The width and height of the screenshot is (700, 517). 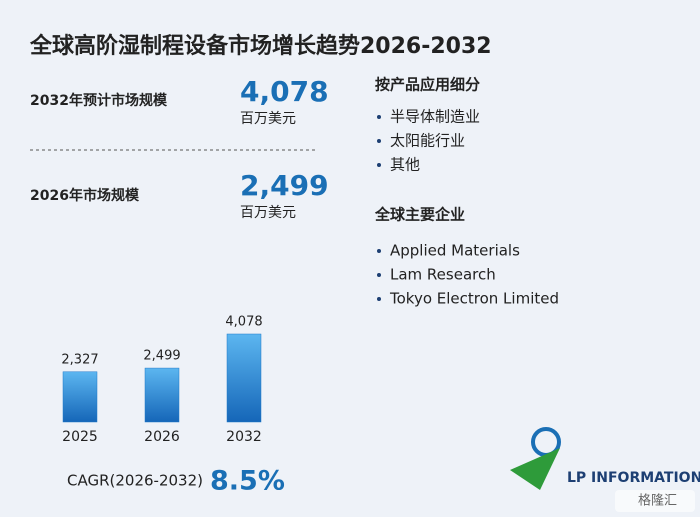 What do you see at coordinates (405, 165) in the screenshot?
I see `list-item: 其他` at bounding box center [405, 165].